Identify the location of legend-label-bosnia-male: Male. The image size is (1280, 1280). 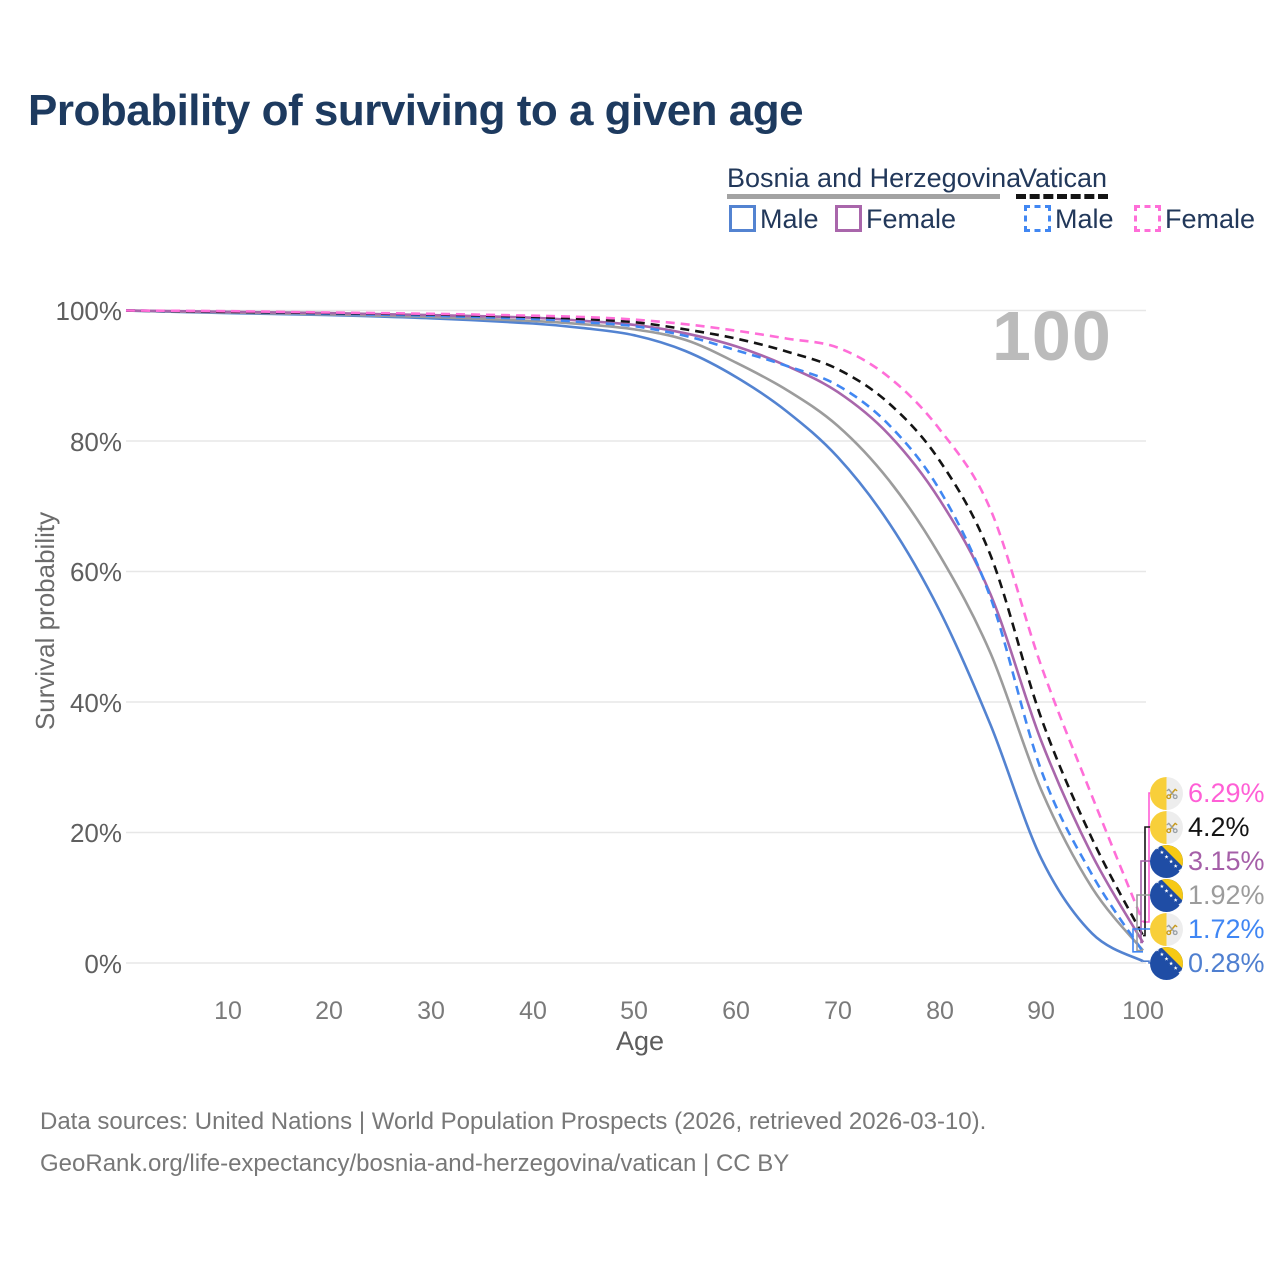
(789, 219).